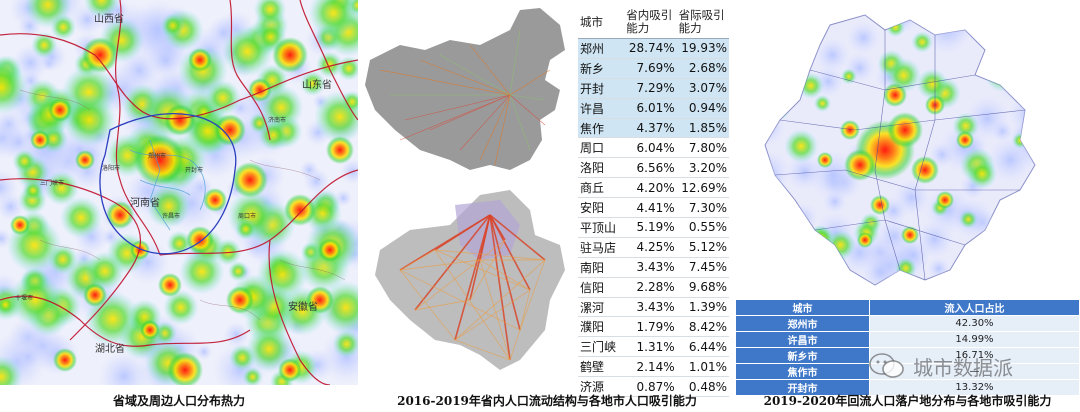  What do you see at coordinates (702, 227) in the screenshot?
I see `cell-inter: 0.55%` at bounding box center [702, 227].